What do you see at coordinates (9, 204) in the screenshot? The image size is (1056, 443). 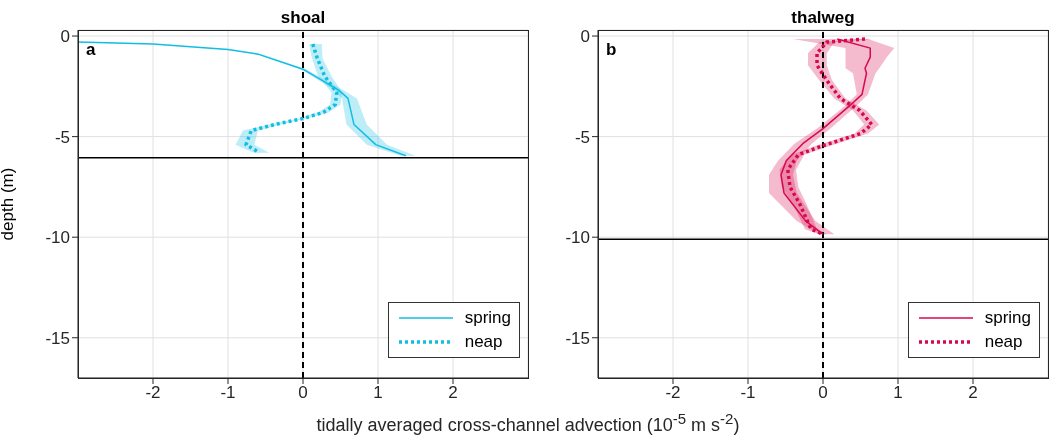 I see `y-axis-title: depth (m)` at bounding box center [9, 204].